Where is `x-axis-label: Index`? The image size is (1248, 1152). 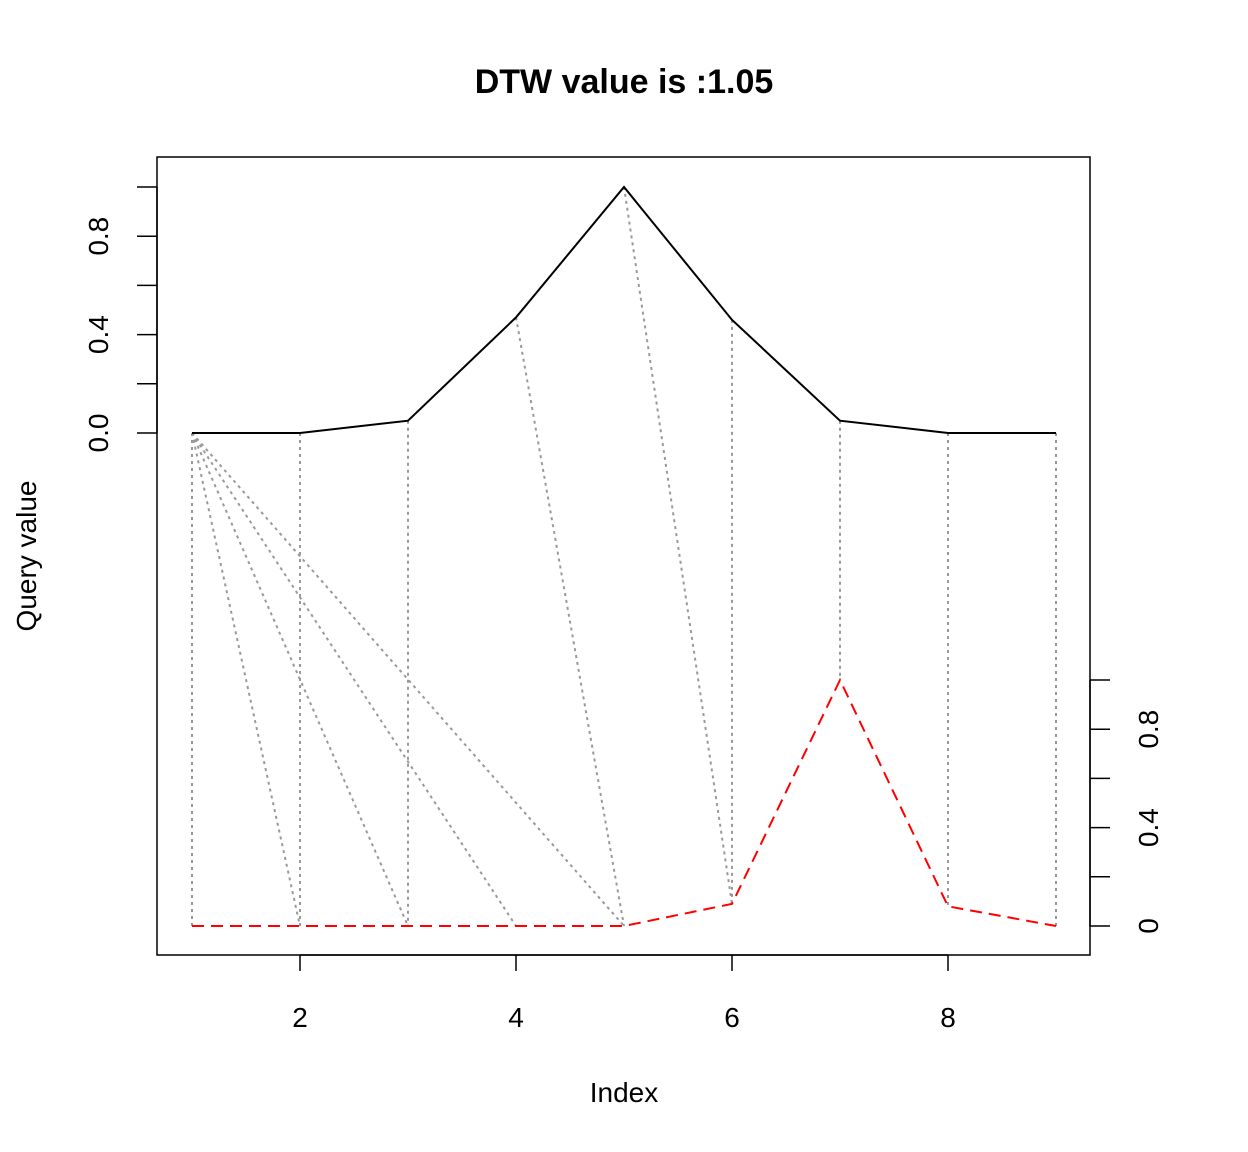 x-axis-label: Index is located at coordinates (624, 1092).